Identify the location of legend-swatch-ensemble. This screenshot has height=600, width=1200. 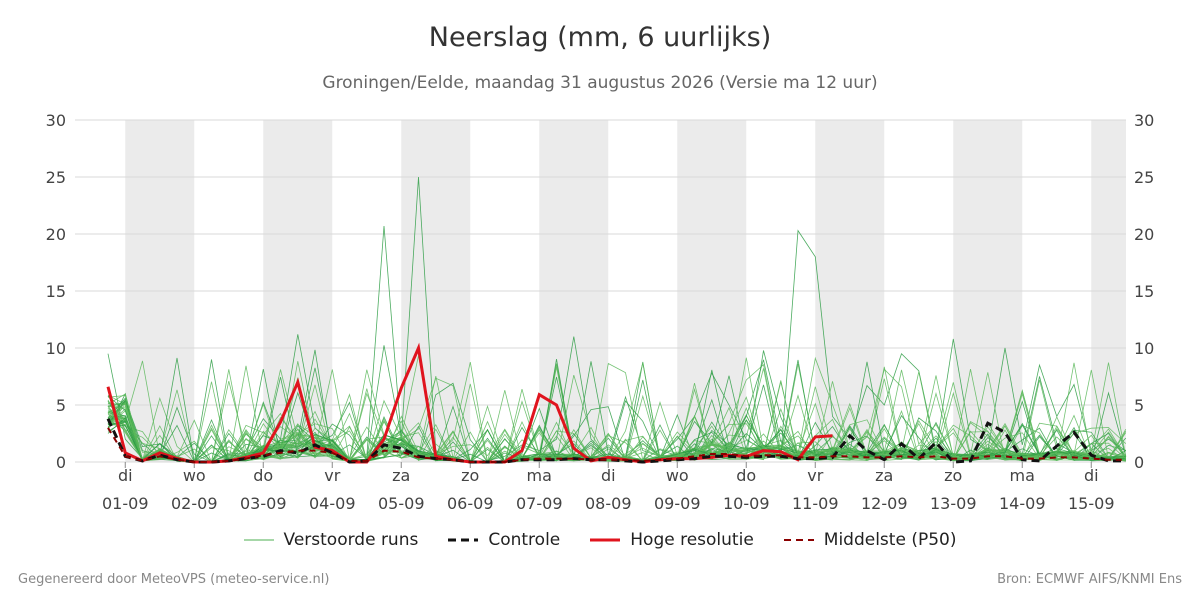
(258, 540).